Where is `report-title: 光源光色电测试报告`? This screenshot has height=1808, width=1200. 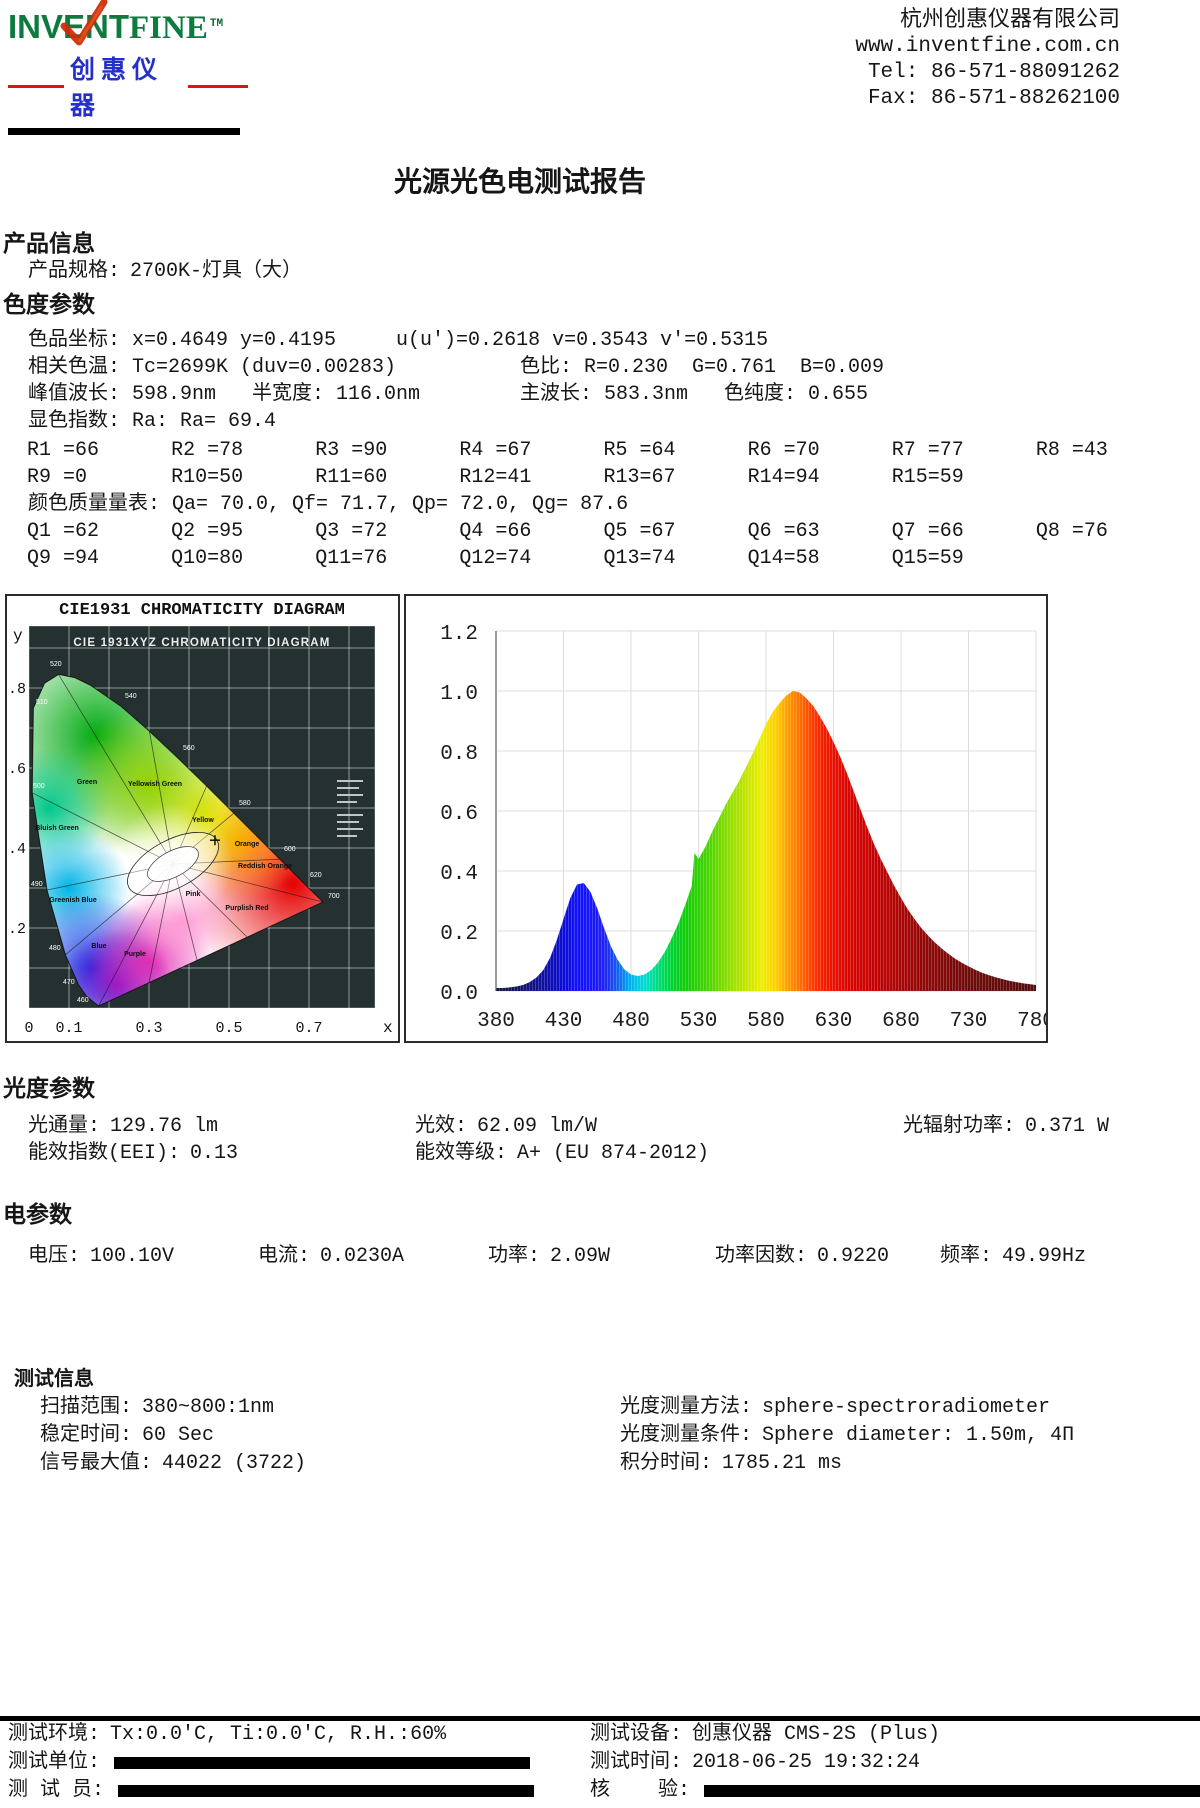 report-title: 光源光色电测试报告 is located at coordinates (519, 184).